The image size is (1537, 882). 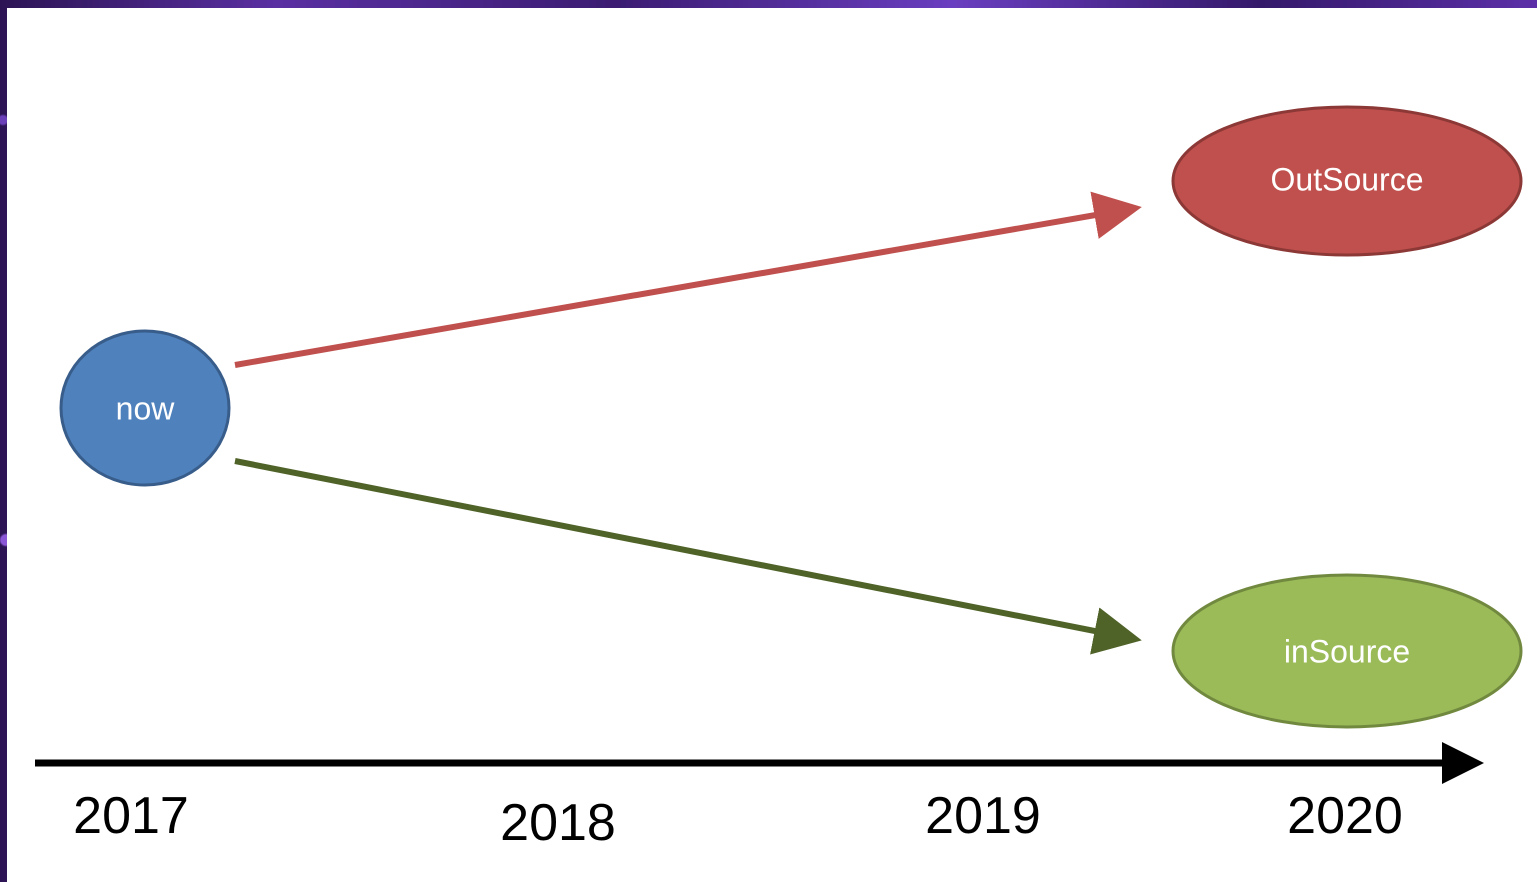 I want to click on node-insource-label: inSource, so click(x=1347, y=651).